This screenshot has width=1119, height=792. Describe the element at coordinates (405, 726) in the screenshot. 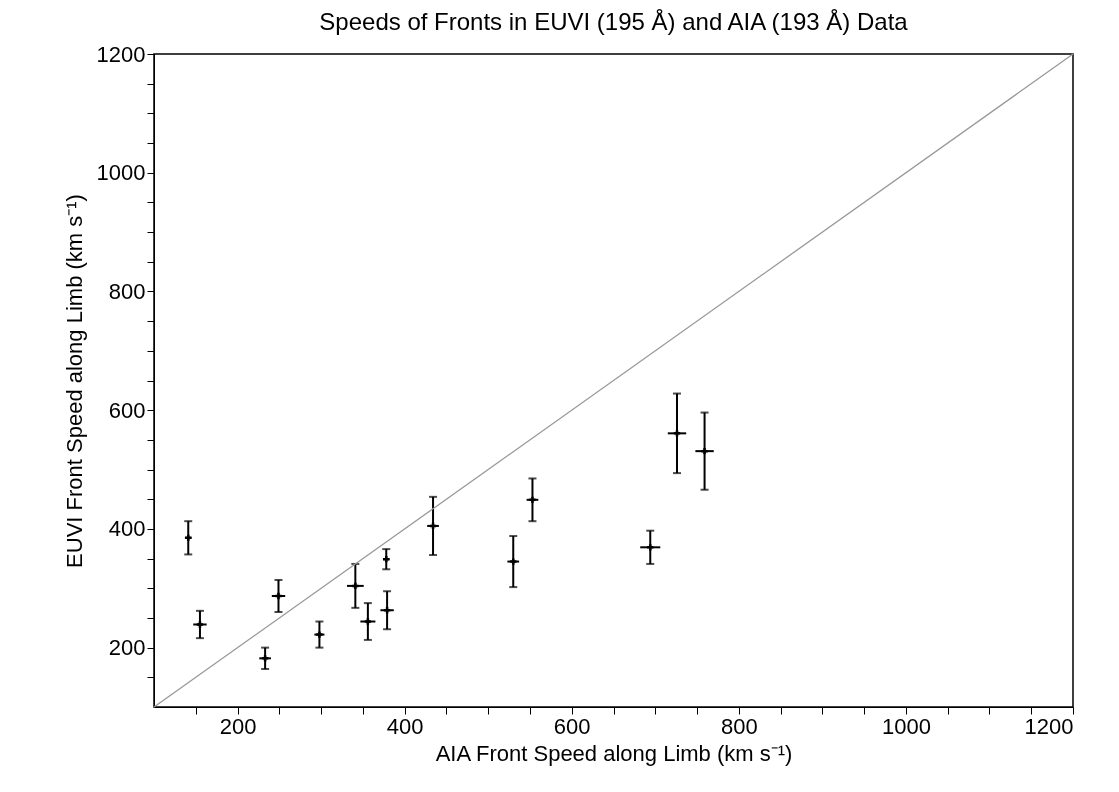

I see `x-tick-label: 400` at that location.